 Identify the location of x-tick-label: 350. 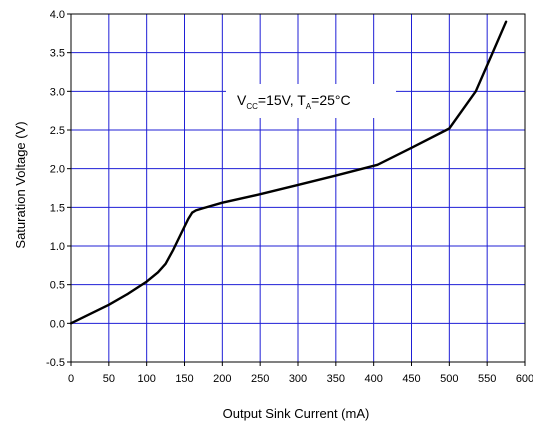
(336, 379).